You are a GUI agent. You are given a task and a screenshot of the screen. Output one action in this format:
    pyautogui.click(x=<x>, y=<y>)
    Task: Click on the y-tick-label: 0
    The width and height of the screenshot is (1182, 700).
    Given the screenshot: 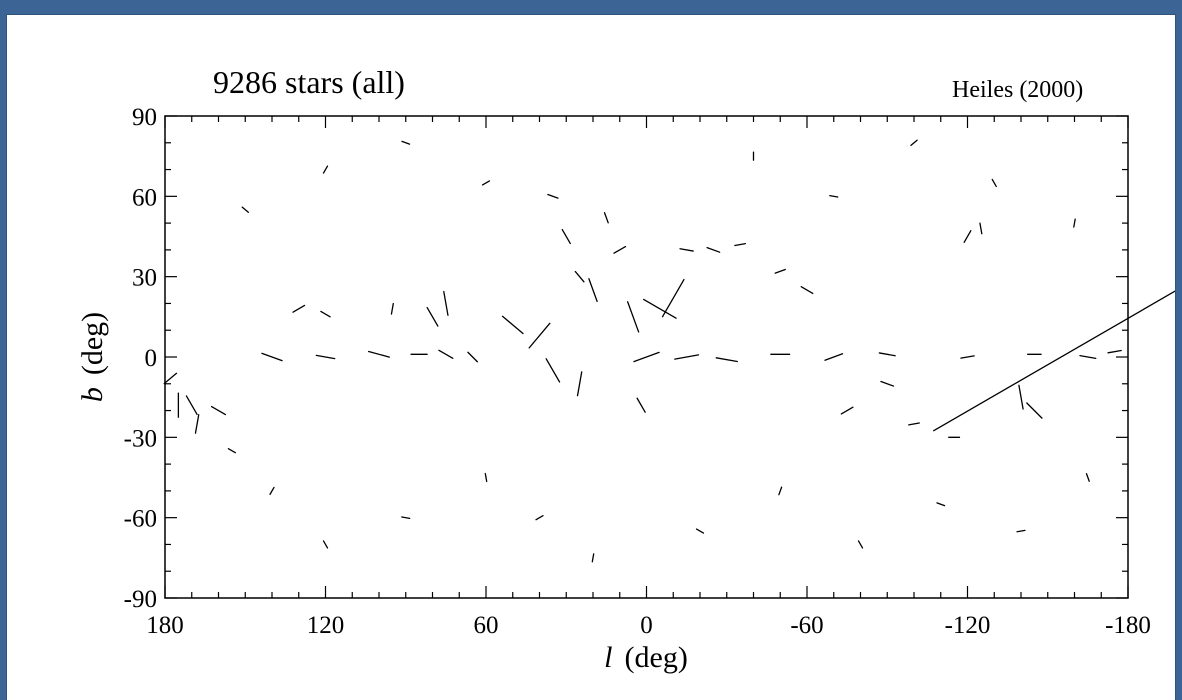 What is the action you would take?
    pyautogui.click(x=151, y=358)
    